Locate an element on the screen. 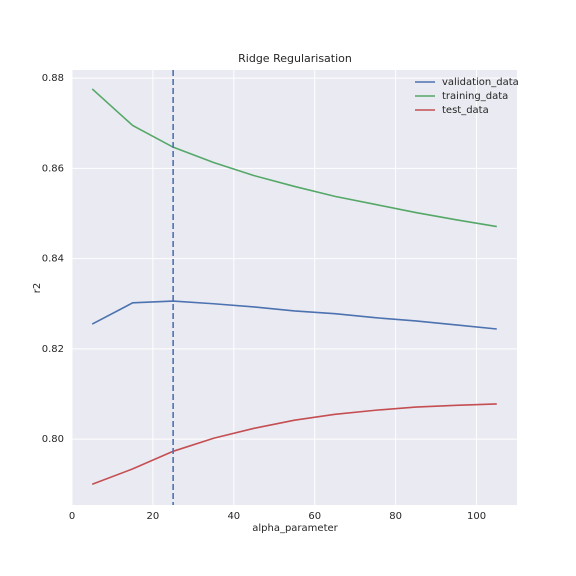 The image size is (576, 576). x-tick-label: 40 is located at coordinates (233, 516).